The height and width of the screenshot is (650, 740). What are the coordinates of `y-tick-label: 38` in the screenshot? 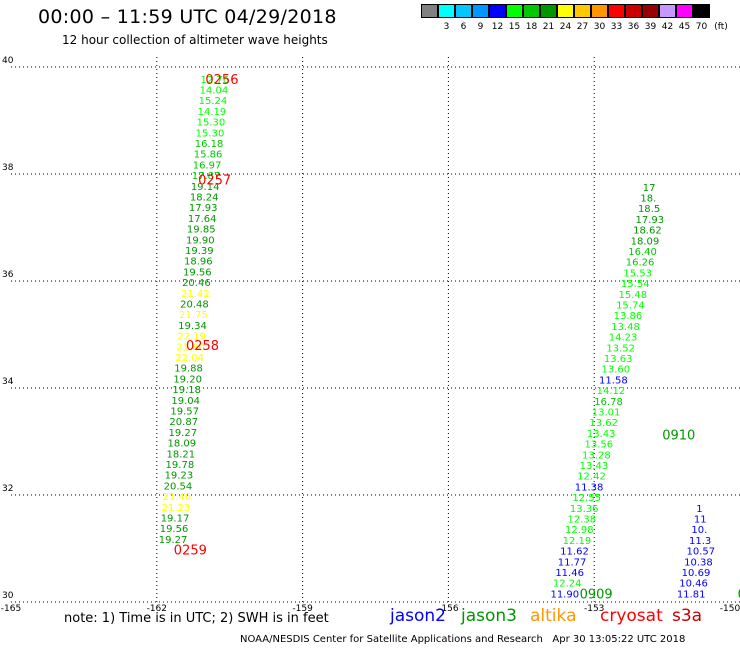 It's located at (8, 168).